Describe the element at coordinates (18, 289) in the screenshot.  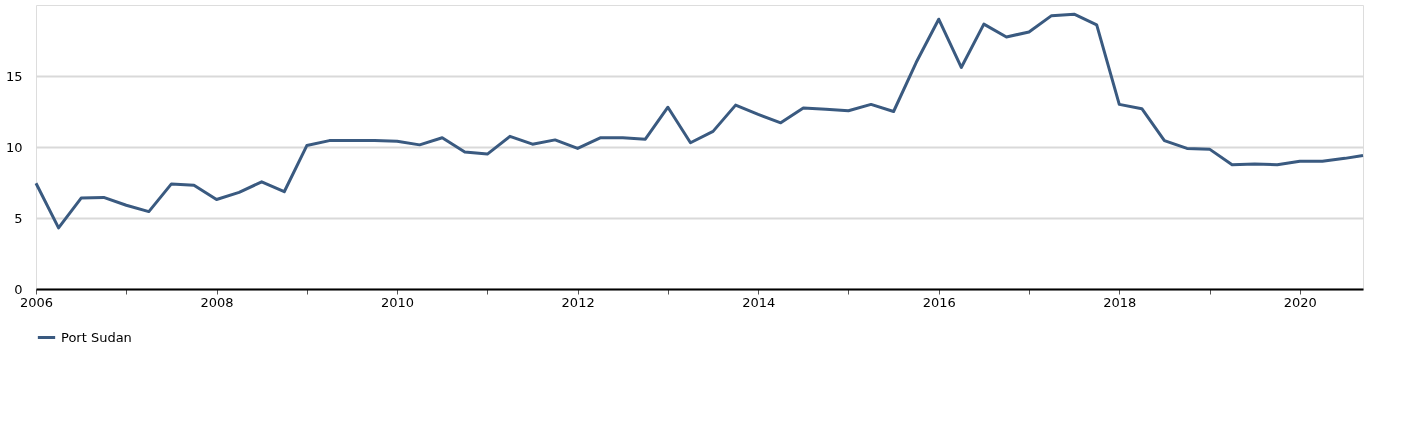
I see `y-tick-label: 0` at that location.